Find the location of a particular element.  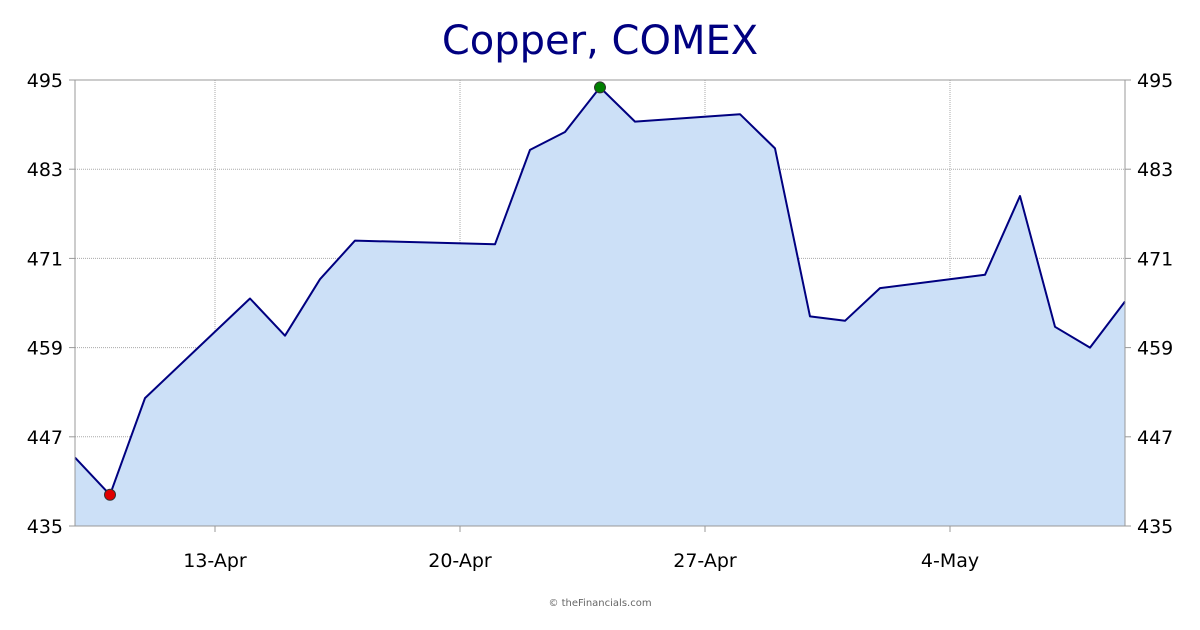

min-marker is located at coordinates (110, 494).